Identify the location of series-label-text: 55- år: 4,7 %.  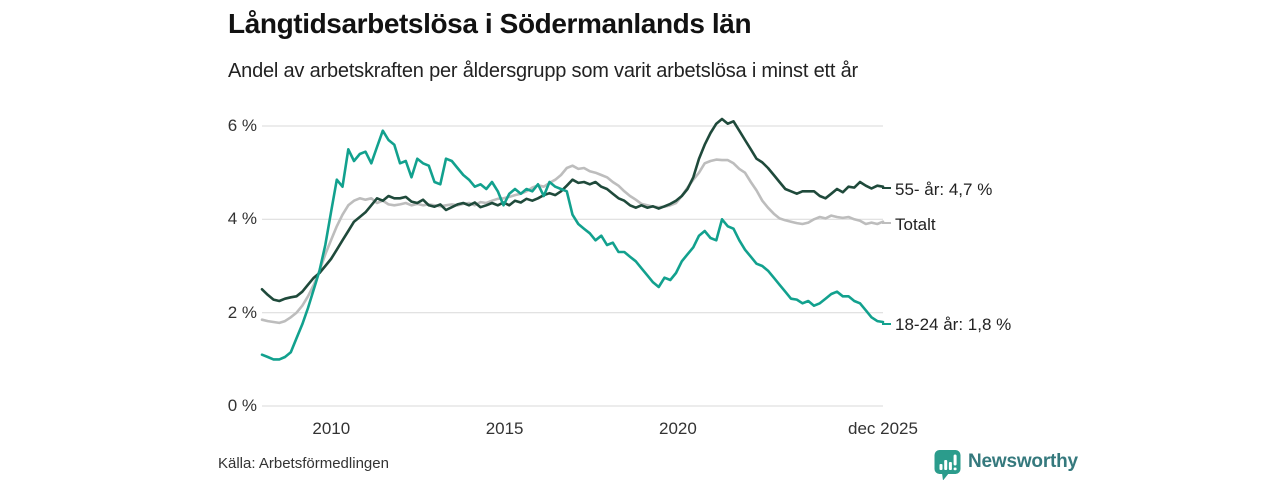
(944, 189).